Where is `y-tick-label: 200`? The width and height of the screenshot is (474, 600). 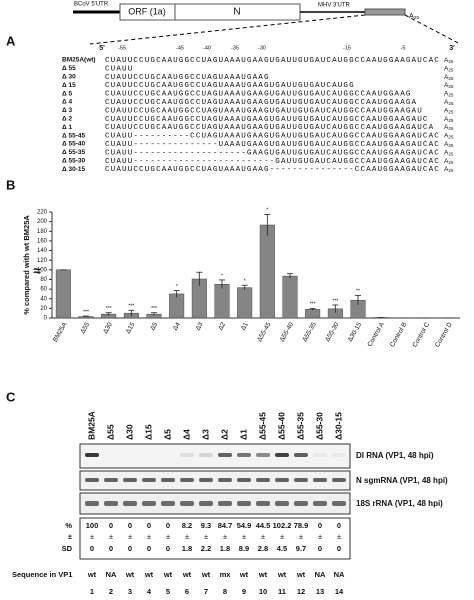
y-tick-label: 200 is located at coordinates (42, 222).